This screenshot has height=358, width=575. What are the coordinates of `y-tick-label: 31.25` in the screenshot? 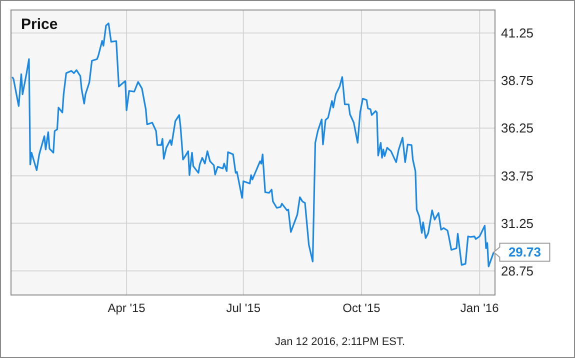 It's located at (517, 223).